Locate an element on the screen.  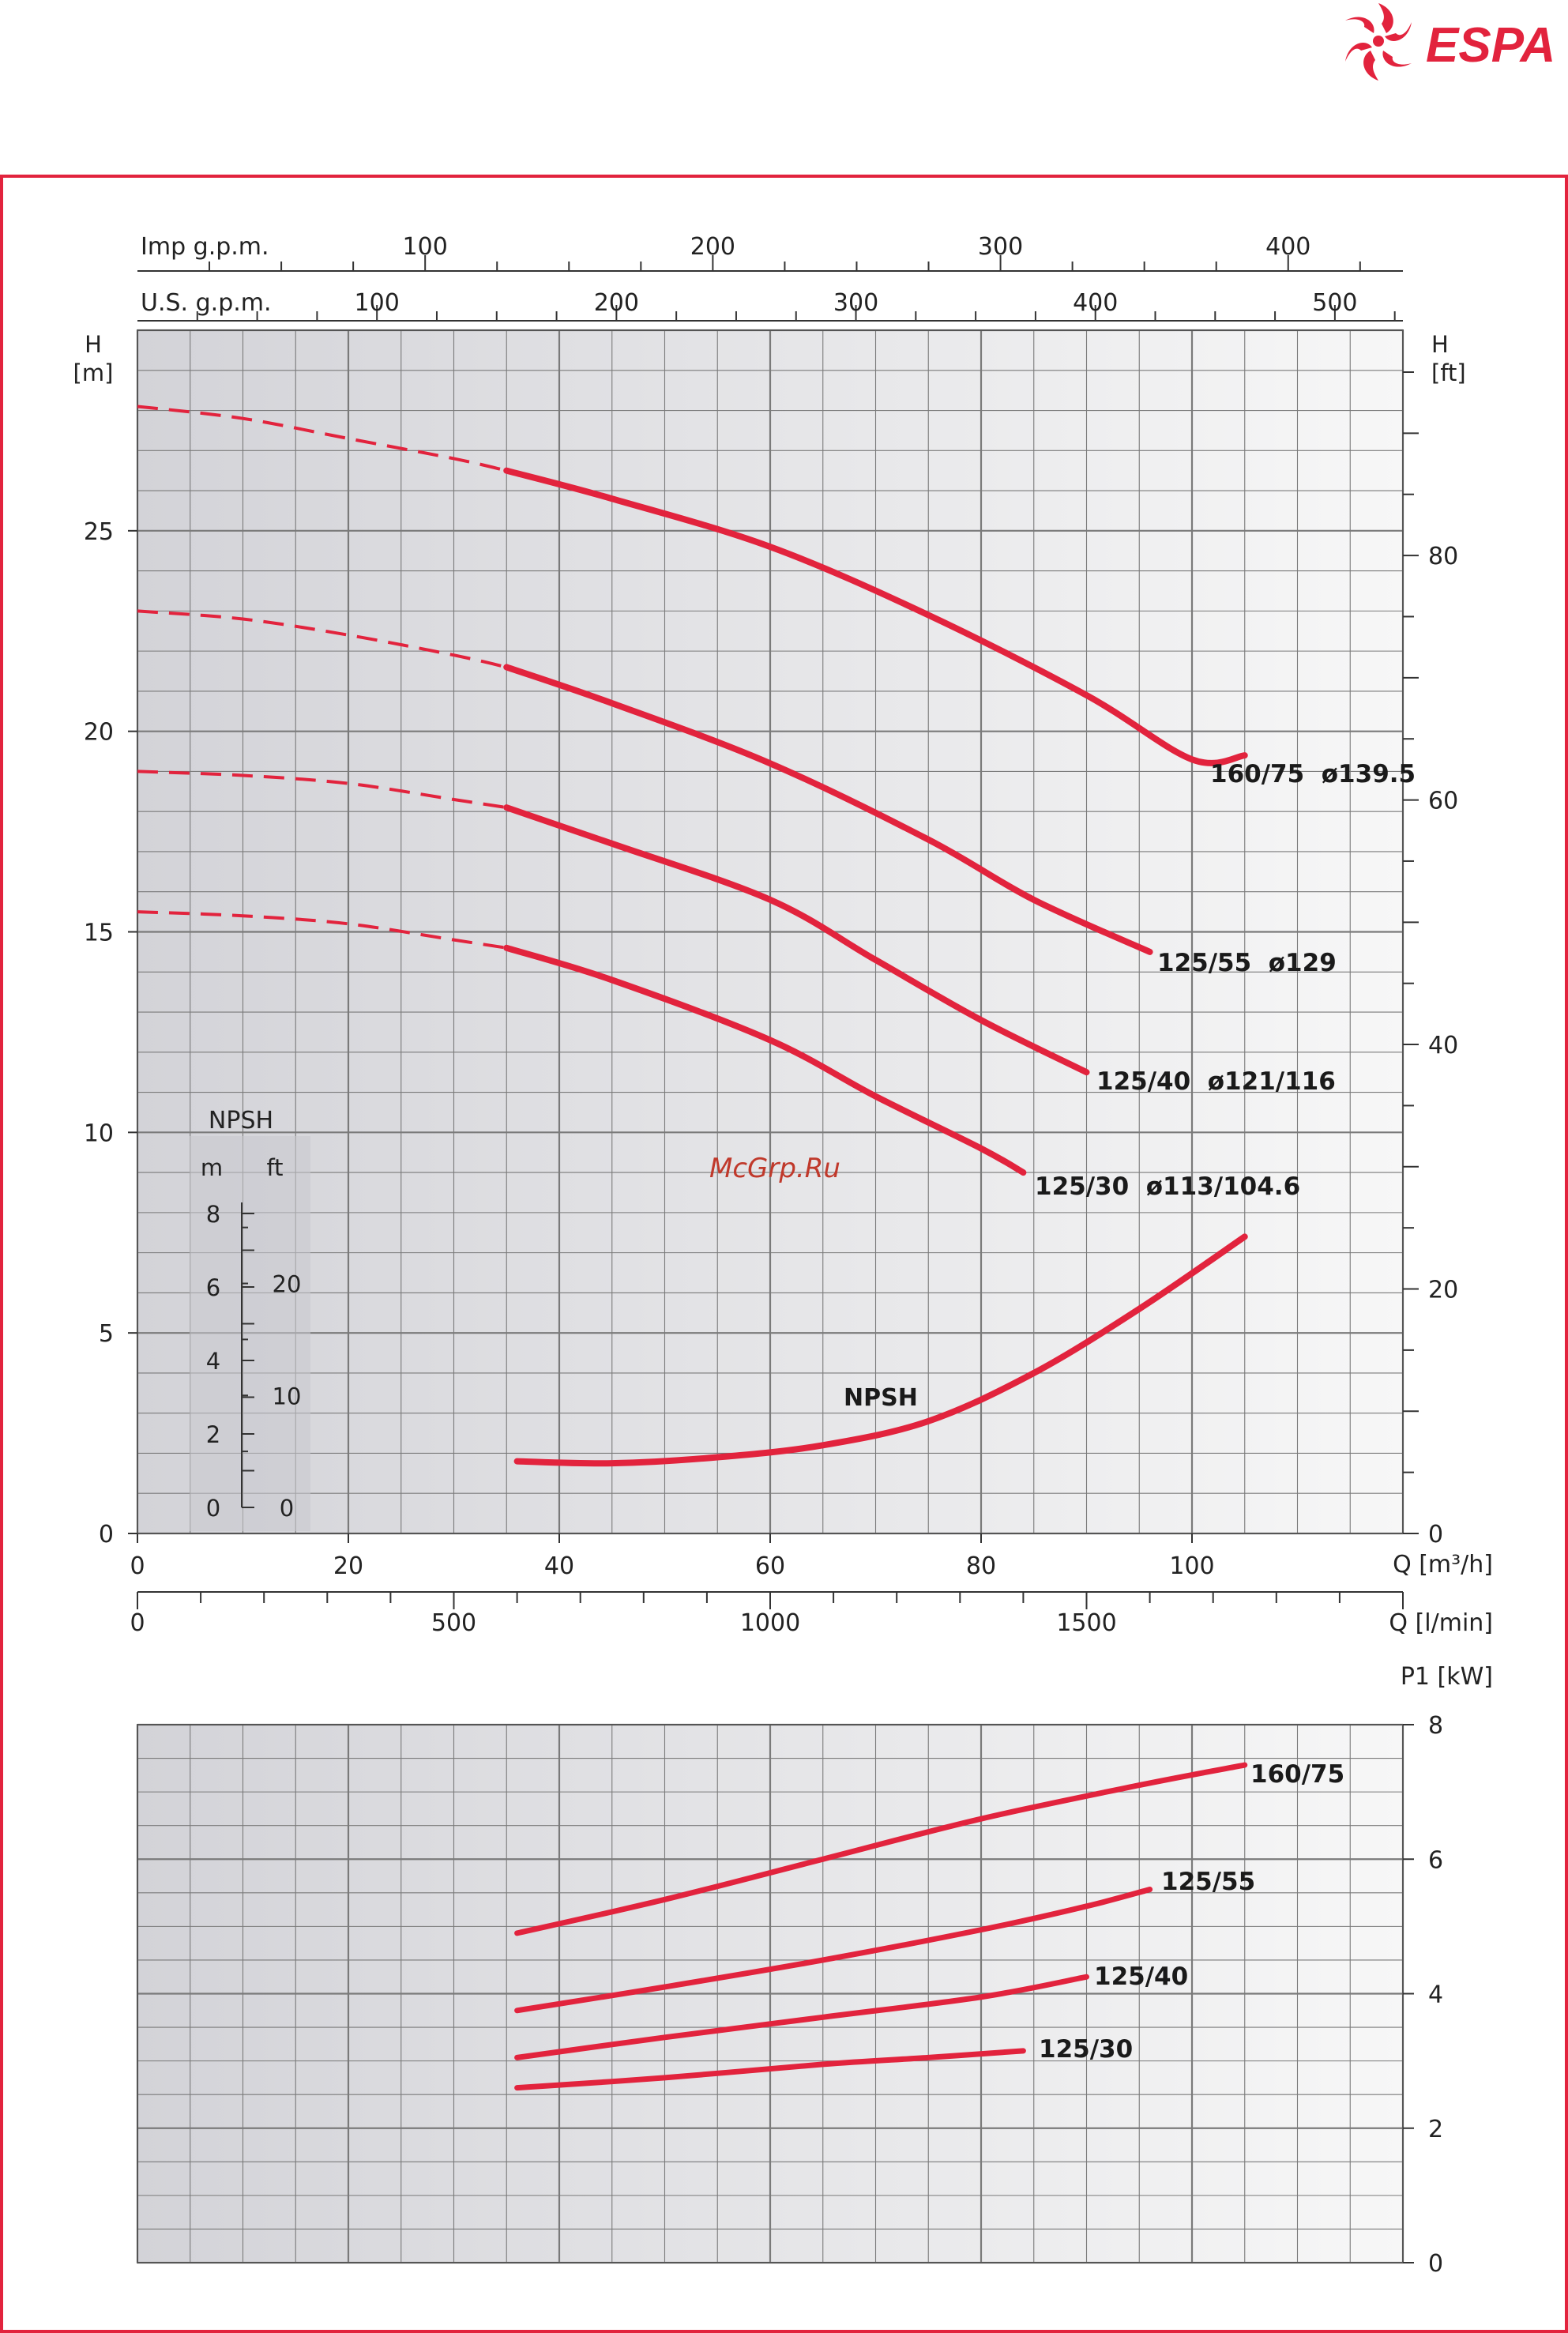
y-tick-label: 15 is located at coordinates (99, 933).